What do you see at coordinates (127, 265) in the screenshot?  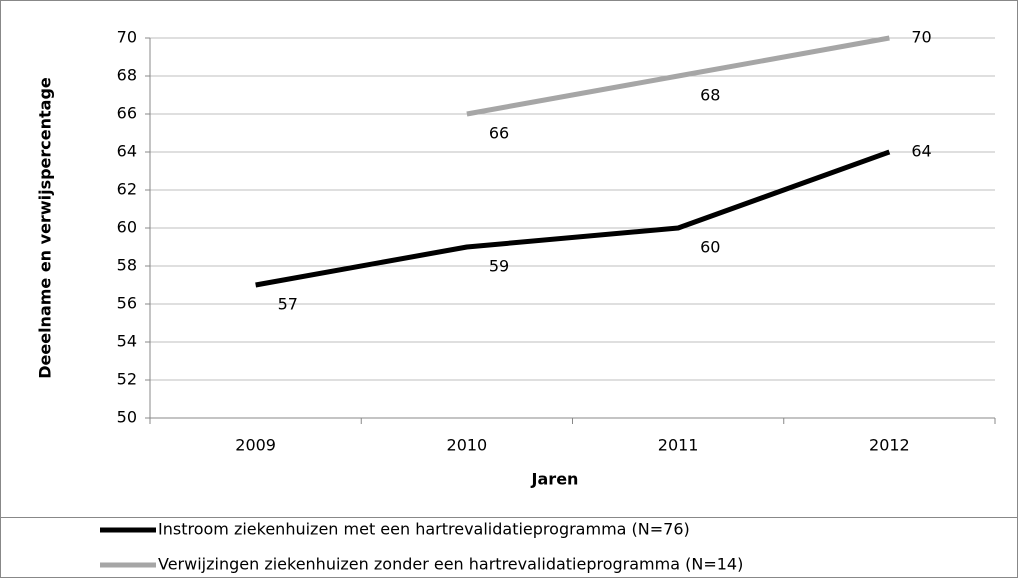 I see `y-tick-label: 58` at bounding box center [127, 265].